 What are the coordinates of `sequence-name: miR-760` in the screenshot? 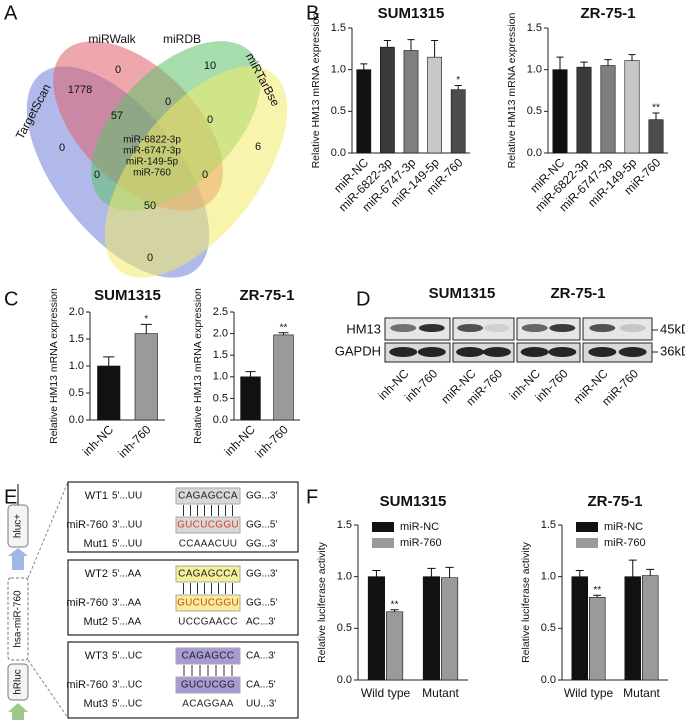 It's located at (87, 603).